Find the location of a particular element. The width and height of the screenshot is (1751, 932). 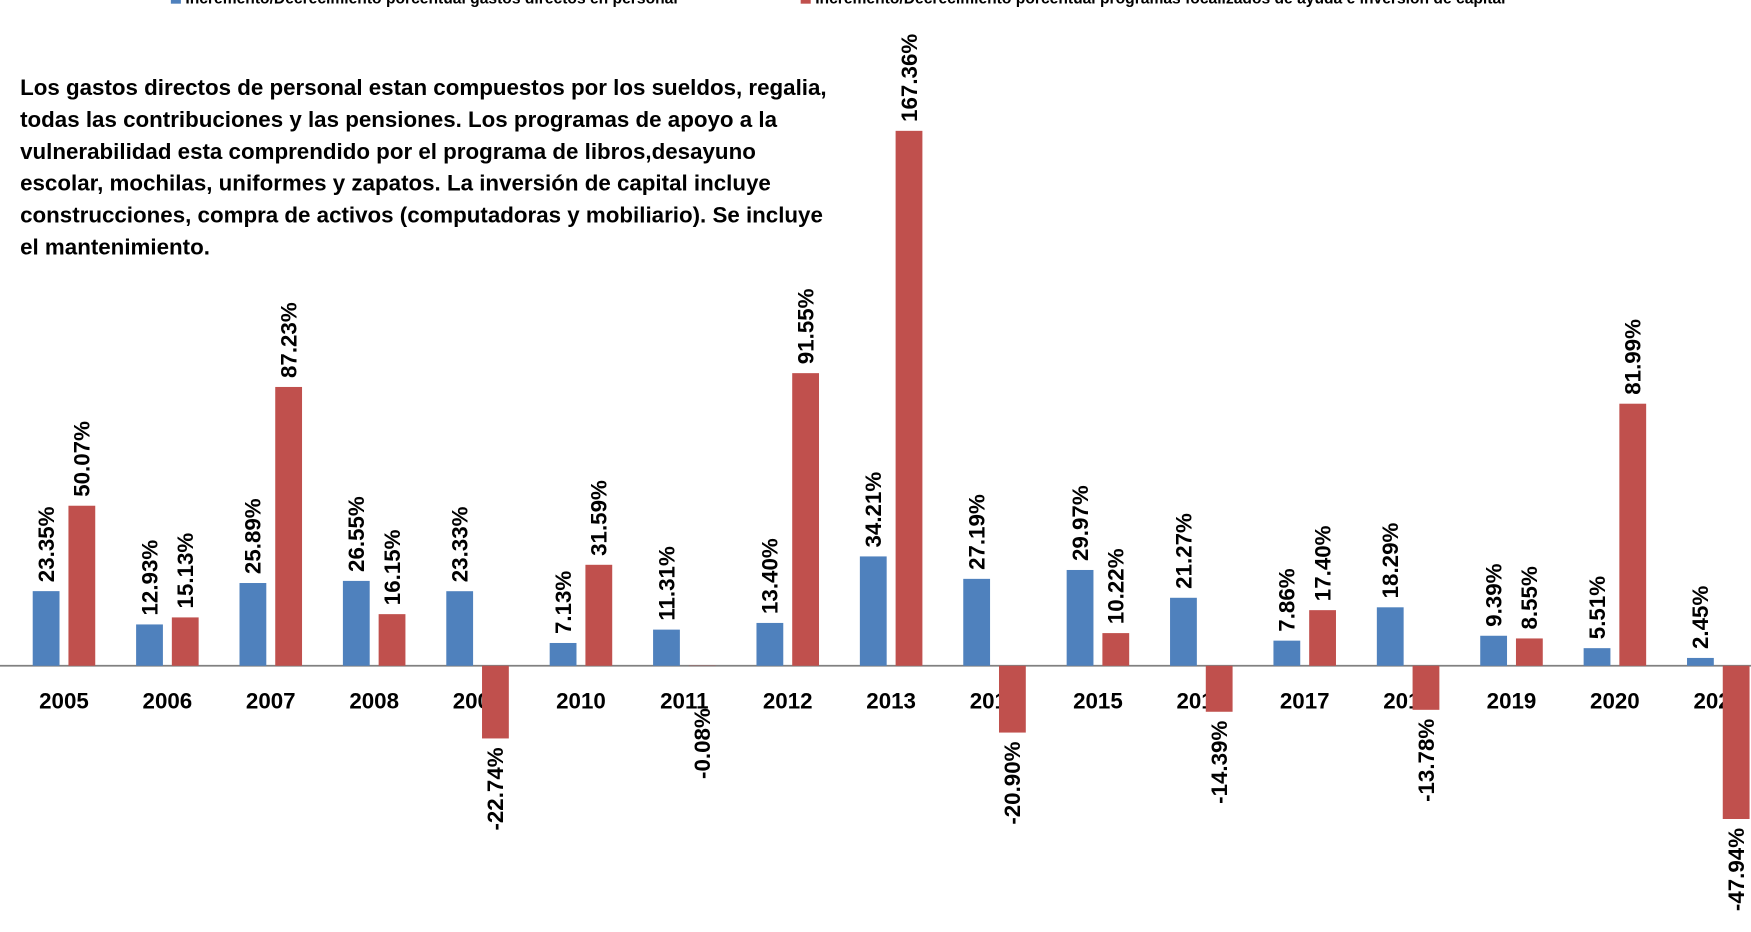

data-label: 50.07% is located at coordinates (82, 459).